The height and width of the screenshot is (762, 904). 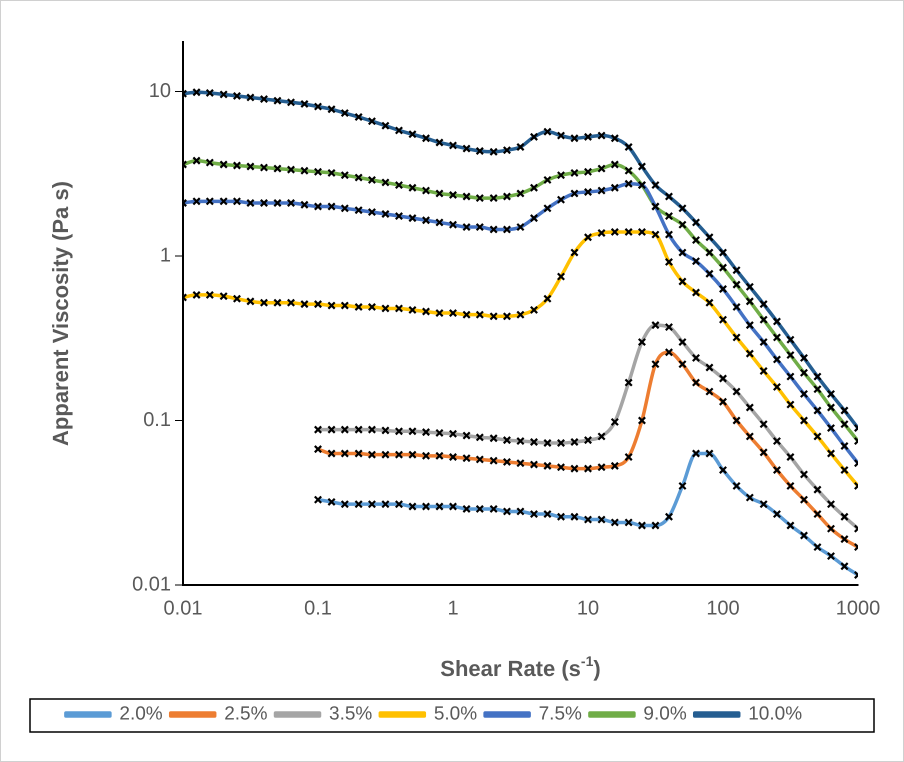 What do you see at coordinates (665, 714) in the screenshot?
I see `legend-label: 9.0%` at bounding box center [665, 714].